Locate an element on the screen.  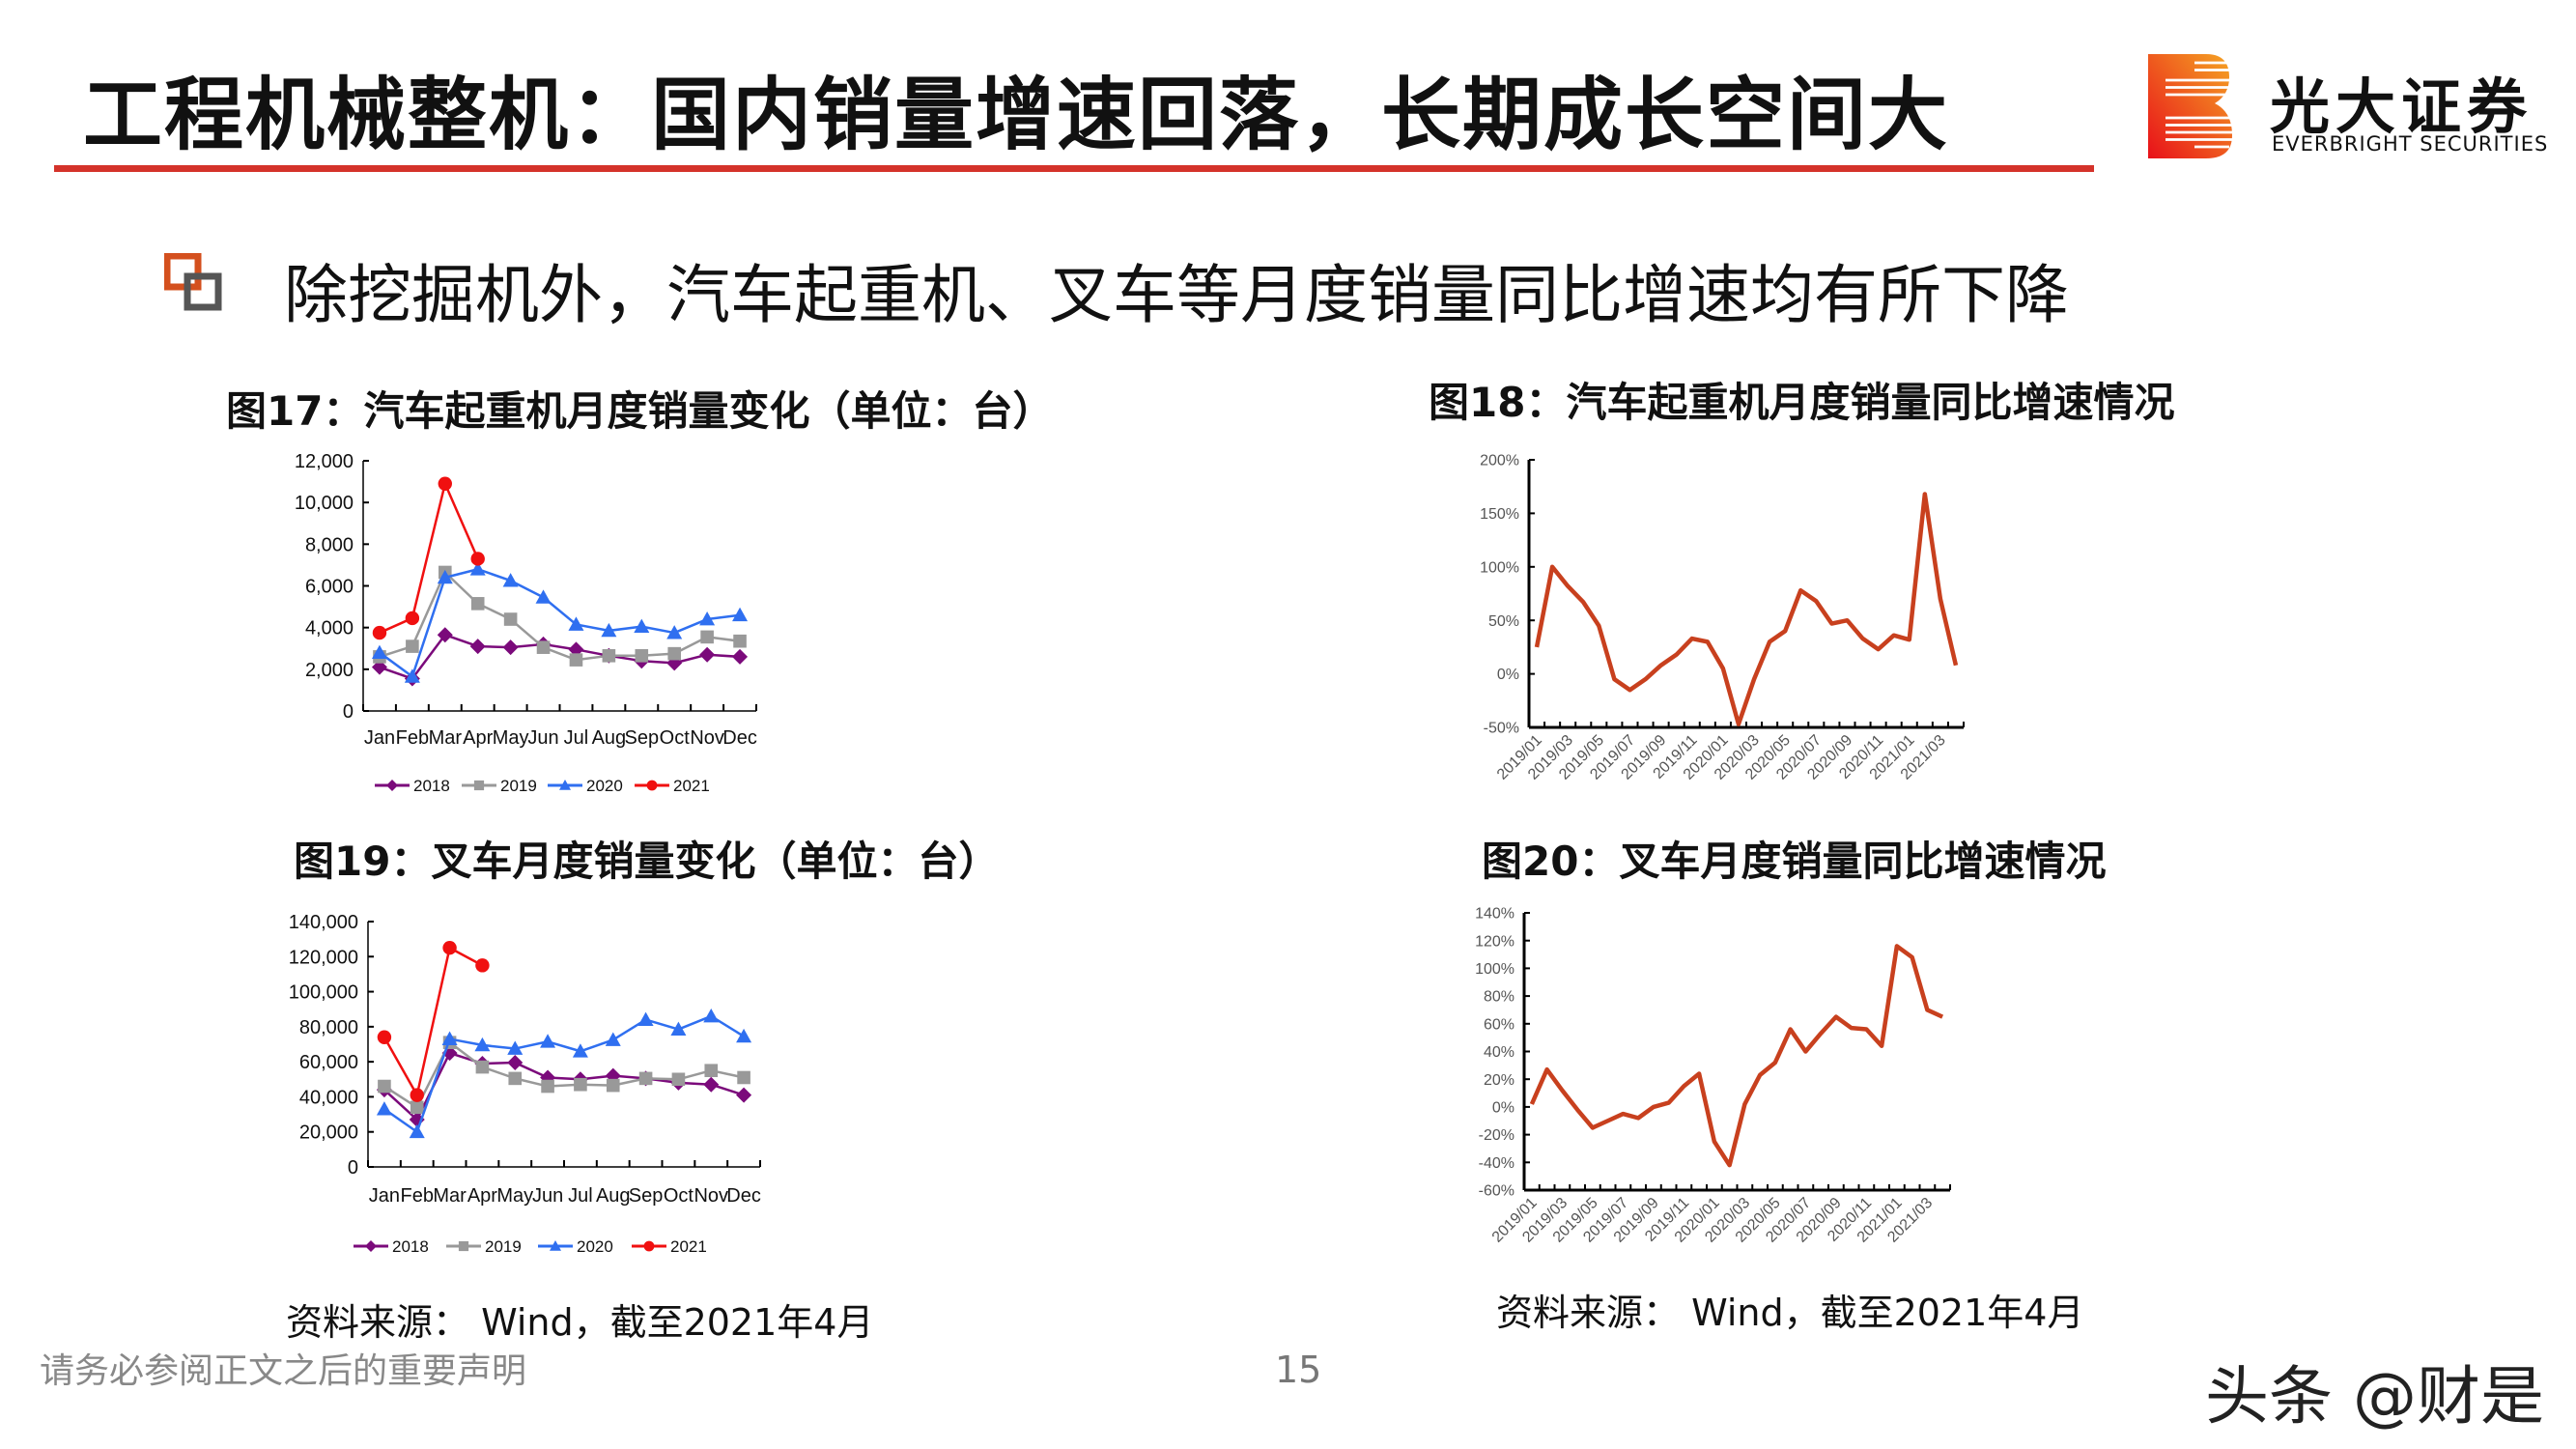
x-tick-label: May is located at coordinates (511, 738).